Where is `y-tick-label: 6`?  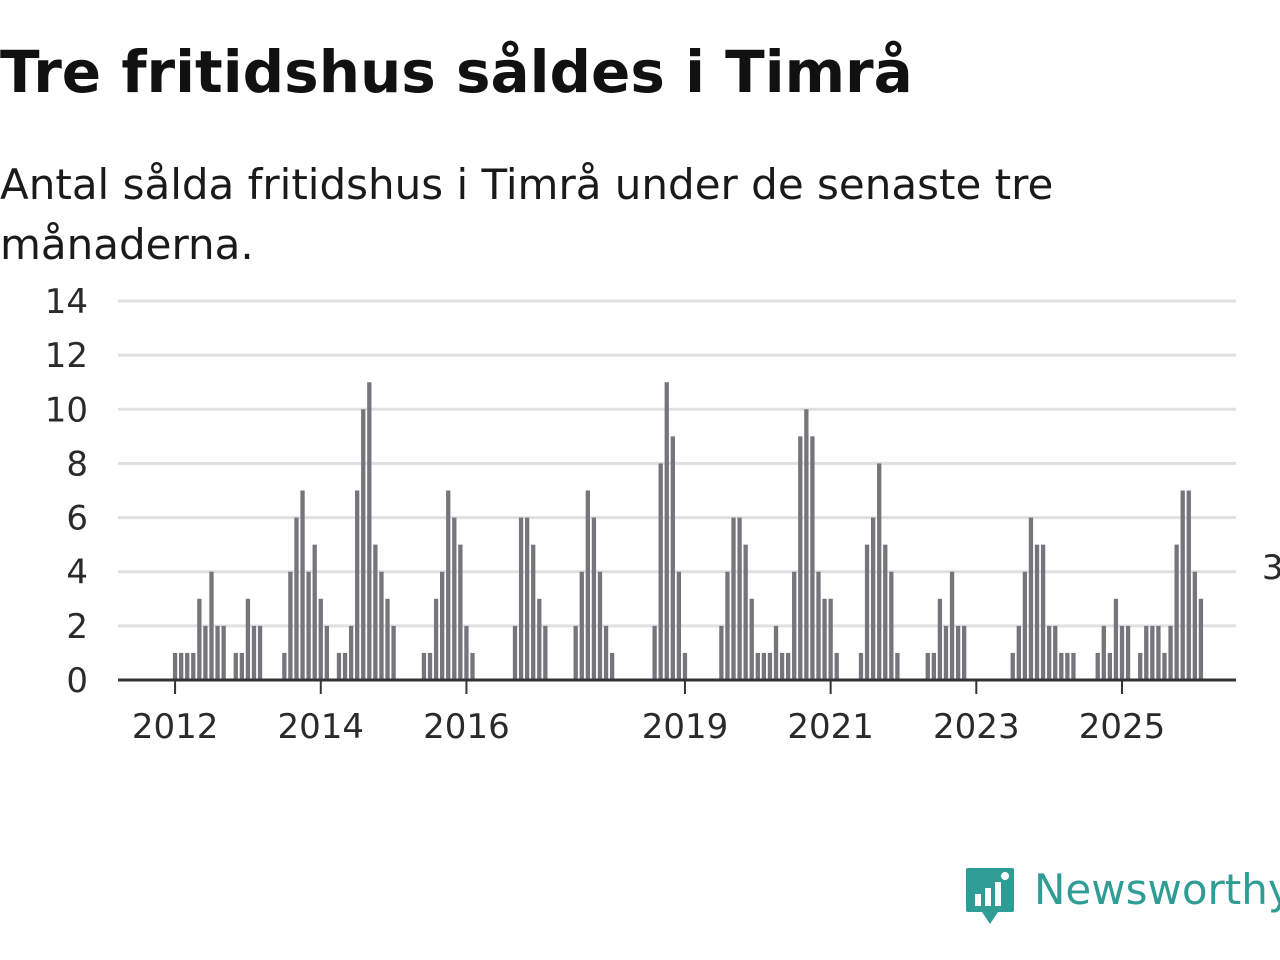 y-tick-label: 6 is located at coordinates (77, 519).